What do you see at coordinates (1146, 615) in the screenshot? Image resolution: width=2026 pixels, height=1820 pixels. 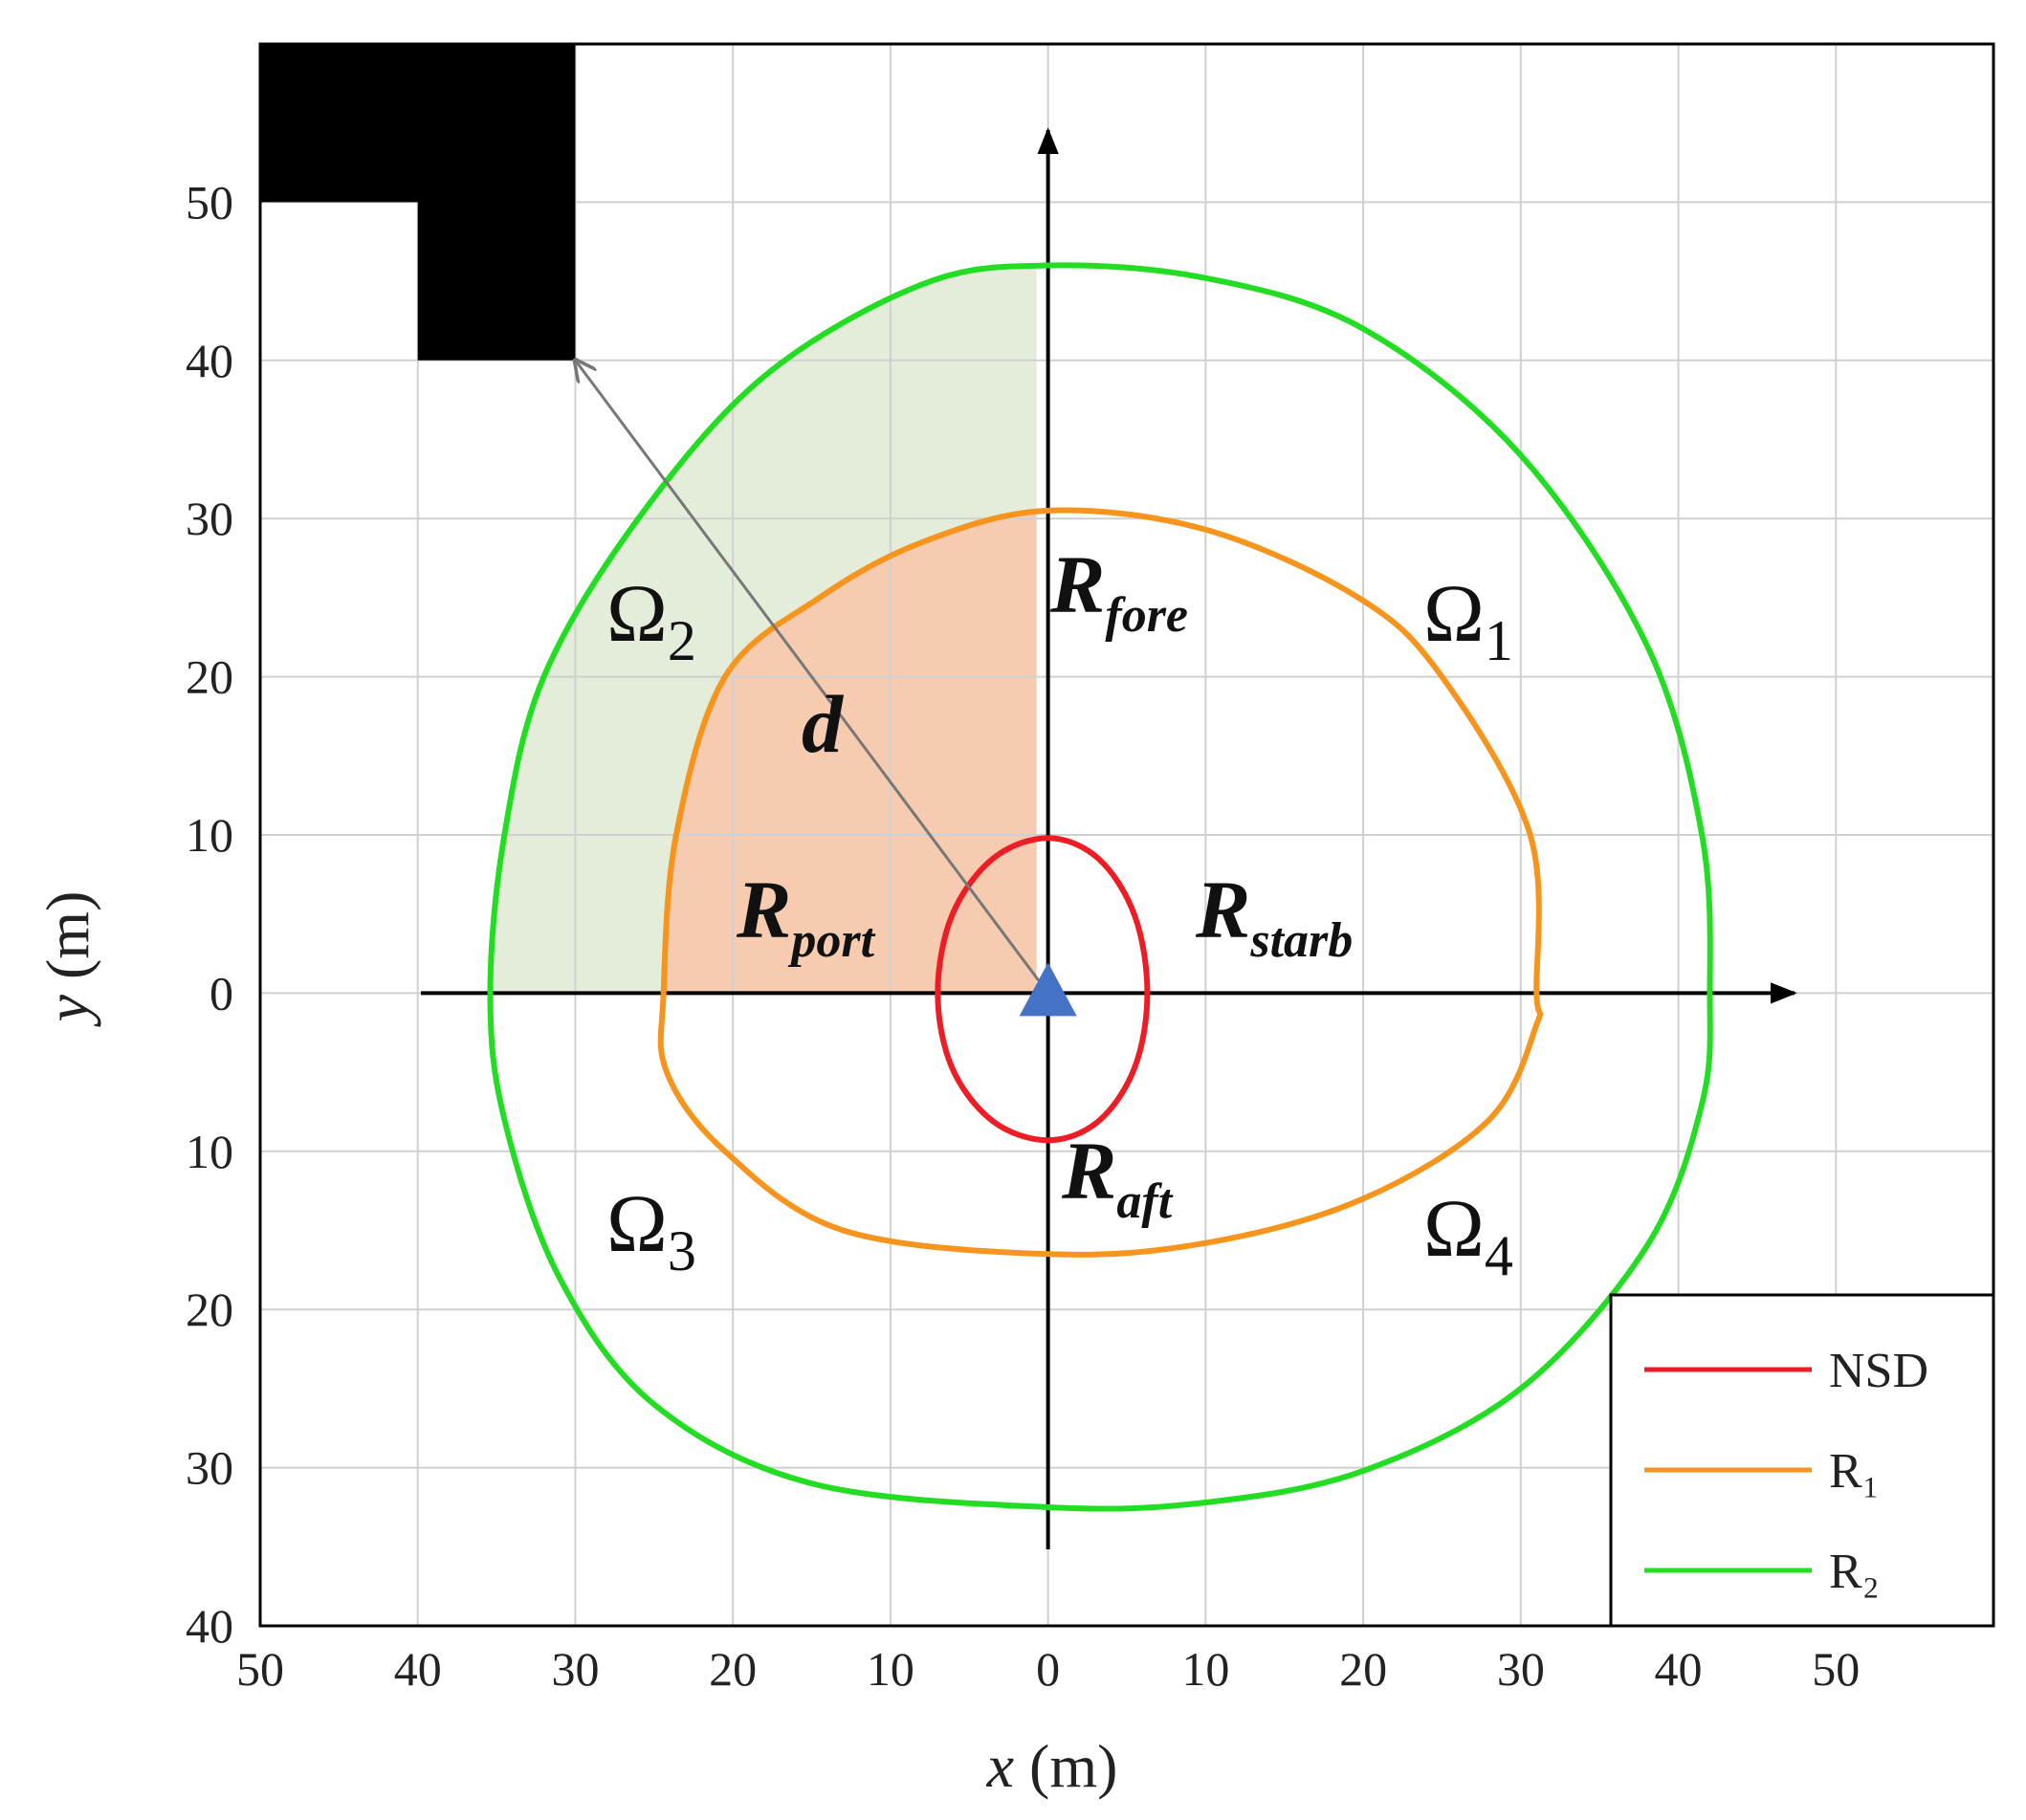 I see `annotation-sub: fore` at bounding box center [1146, 615].